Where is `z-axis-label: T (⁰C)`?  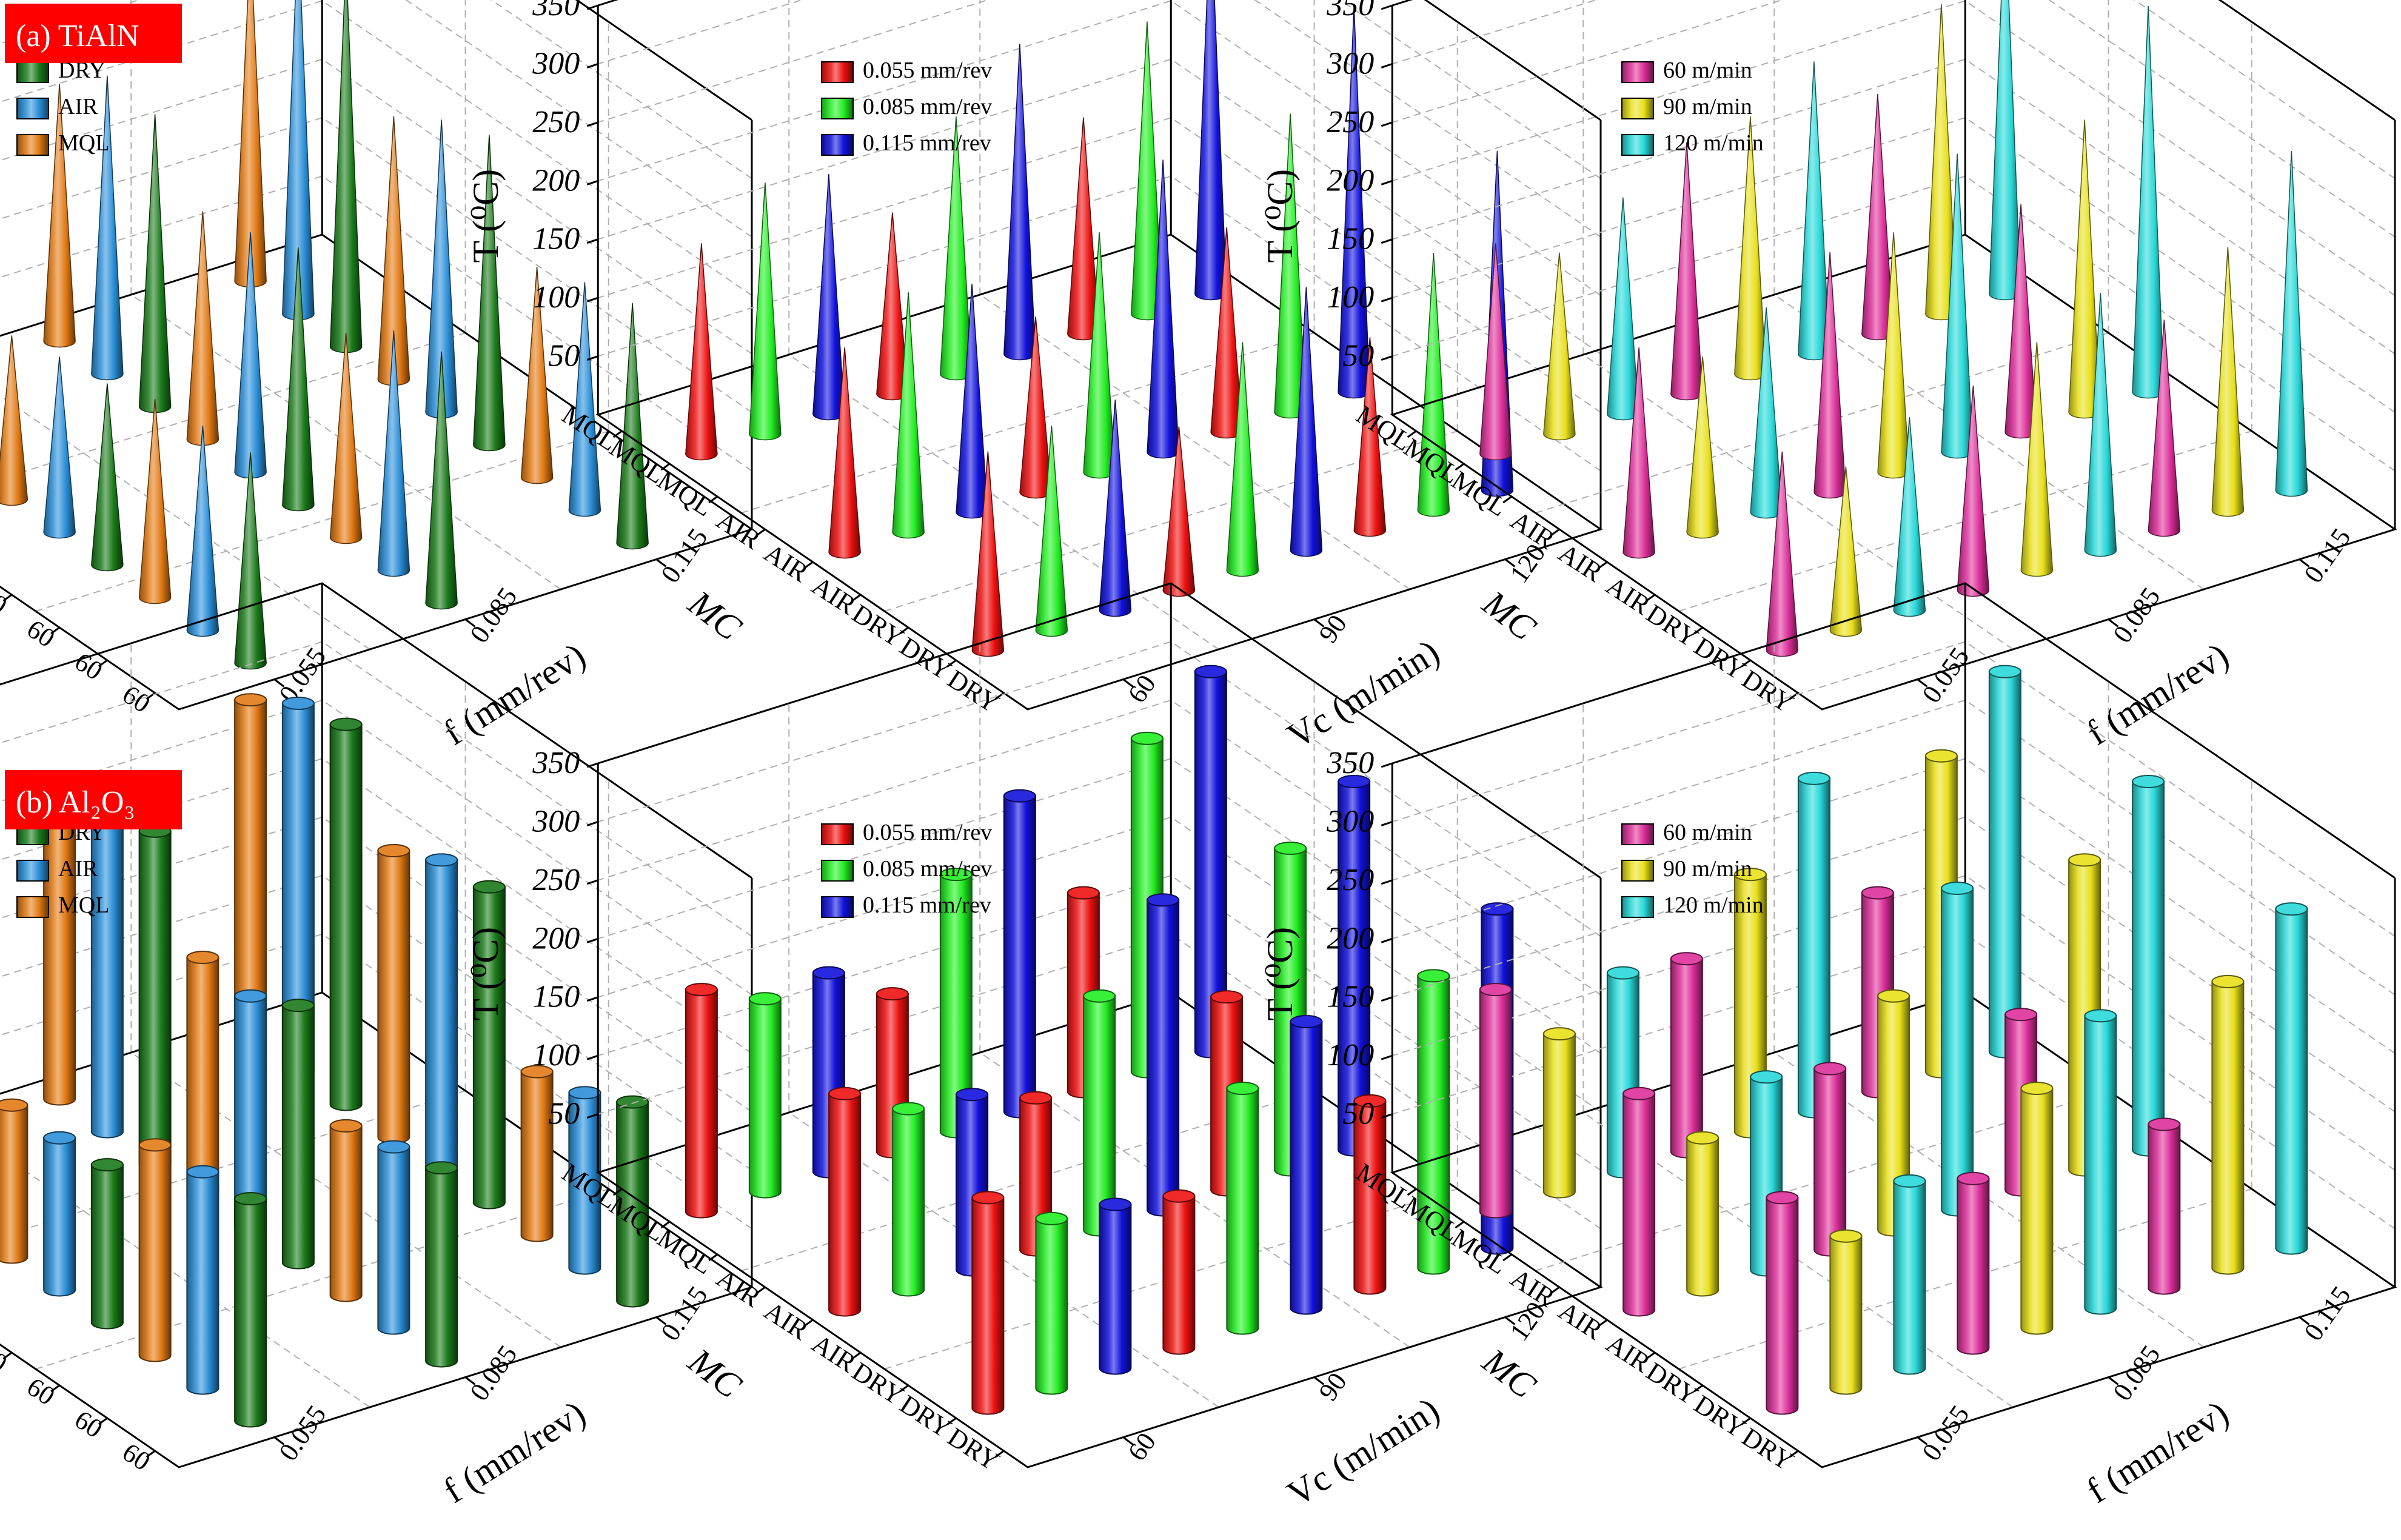
z-axis-label: T (⁰C) is located at coordinates (1280, 216).